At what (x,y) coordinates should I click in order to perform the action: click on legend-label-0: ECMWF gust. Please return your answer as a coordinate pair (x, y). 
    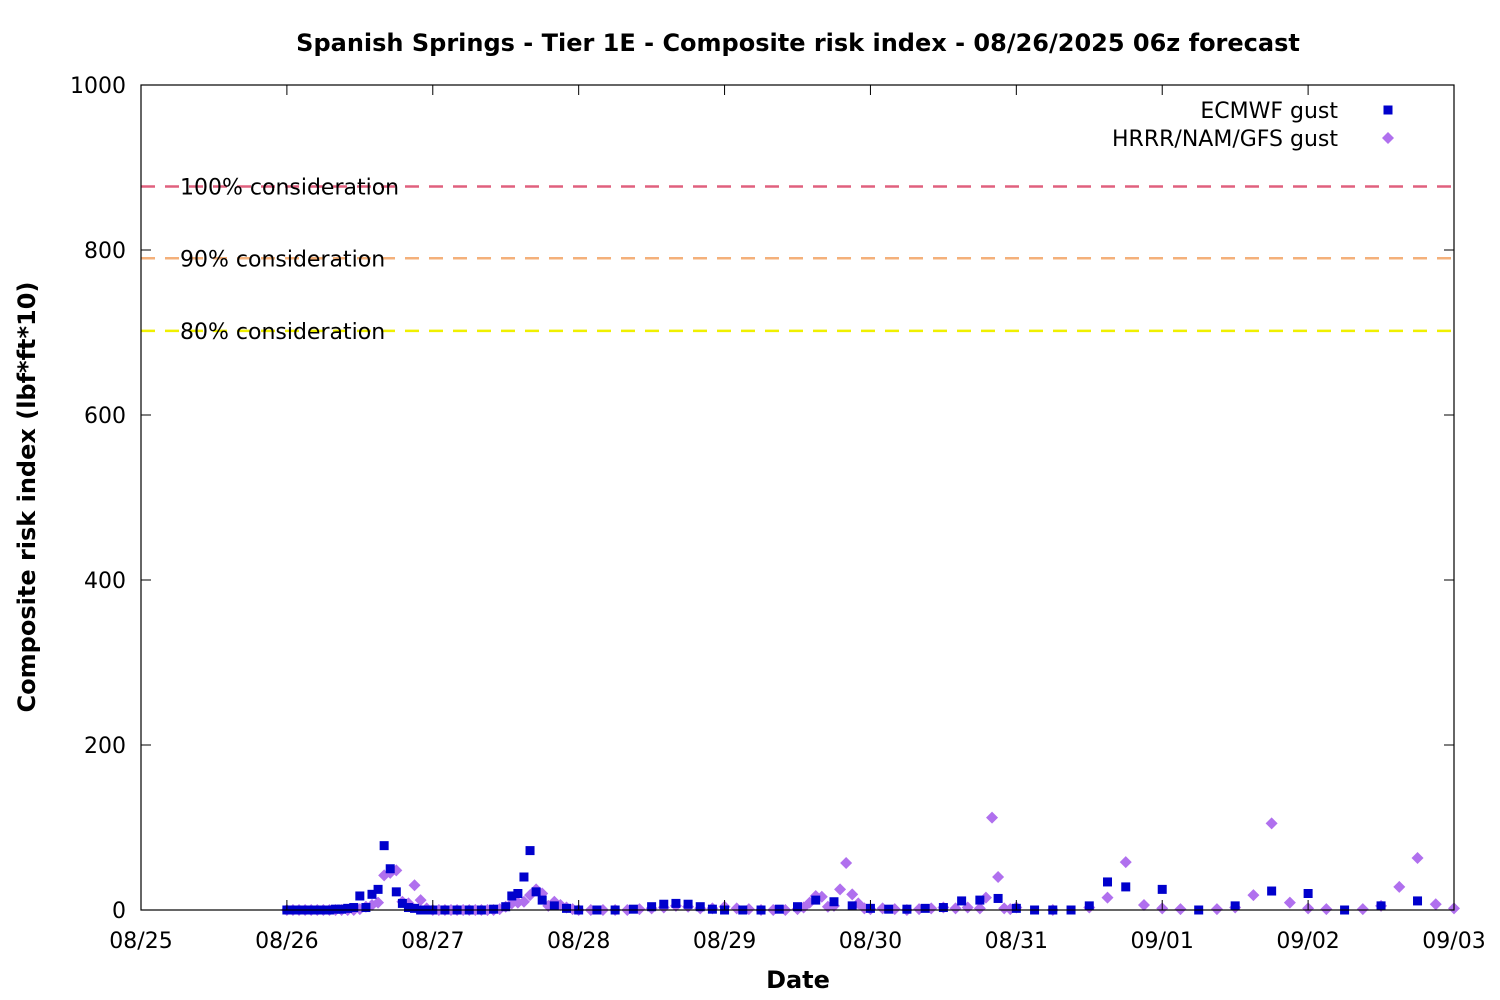
    Looking at the image, I should click on (1269, 111).